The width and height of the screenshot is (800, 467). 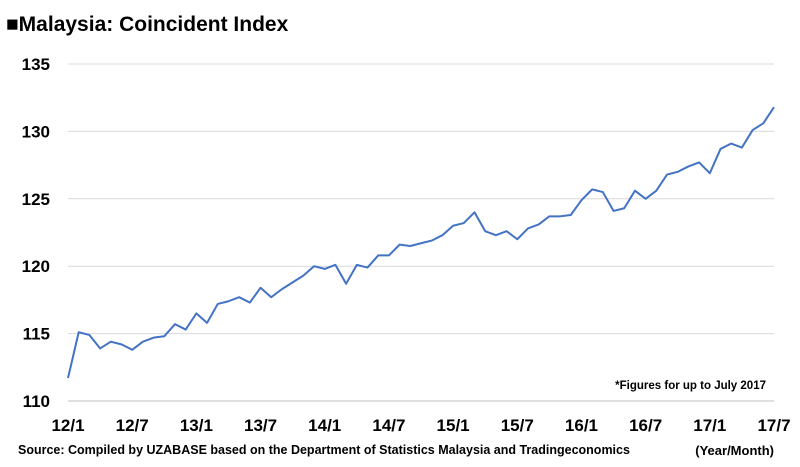 What do you see at coordinates (36, 64) in the screenshot?
I see `y-tick-label: 135` at bounding box center [36, 64].